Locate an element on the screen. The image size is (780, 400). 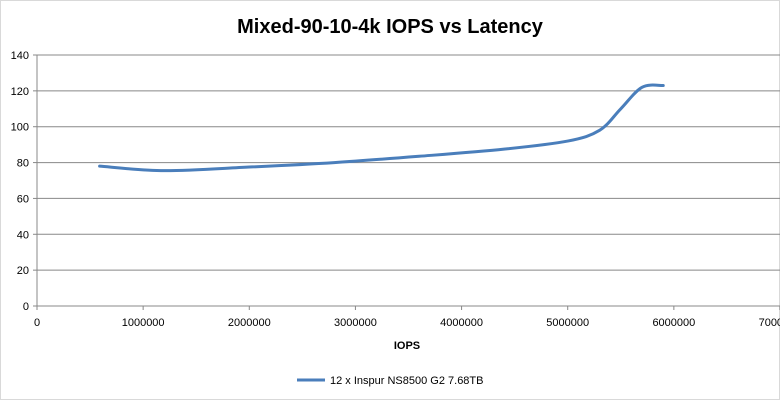
x-tick-label: 6000000 is located at coordinates (673, 323).